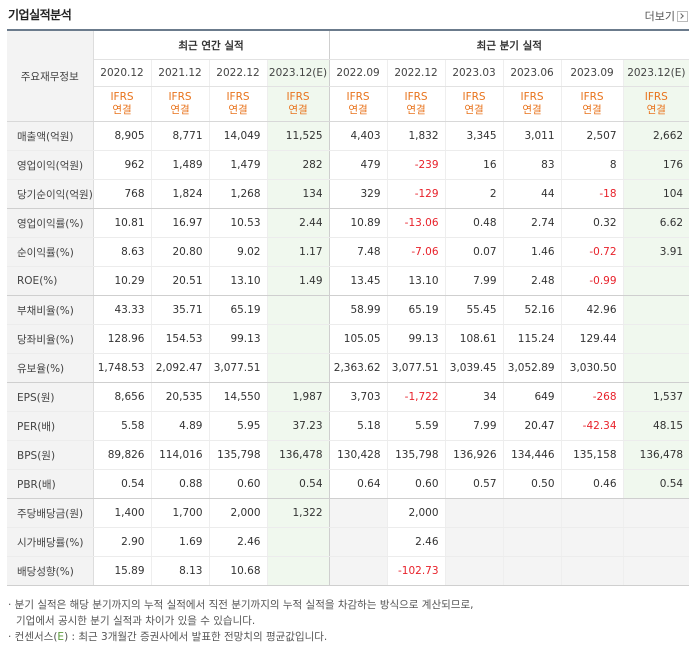  Describe the element at coordinates (238, 194) in the screenshot. I see `table-cell: 1,268` at that location.